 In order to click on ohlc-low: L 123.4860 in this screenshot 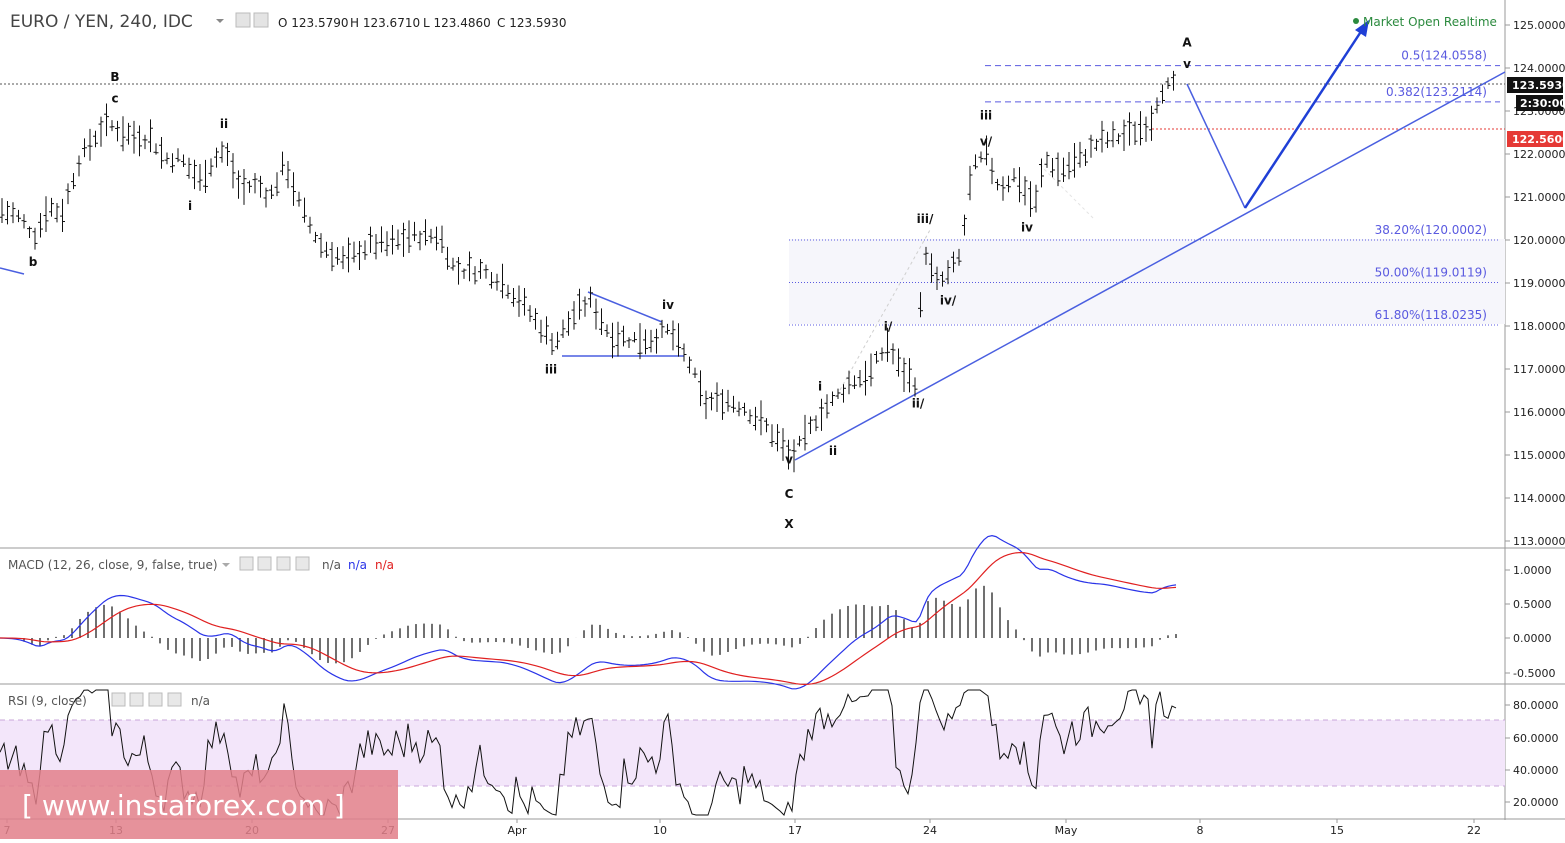, I will do `click(457, 23)`.